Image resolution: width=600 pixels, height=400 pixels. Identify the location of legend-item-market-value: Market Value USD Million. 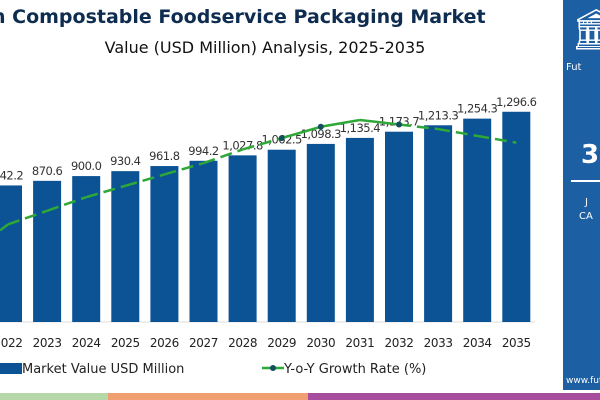
(92, 369).